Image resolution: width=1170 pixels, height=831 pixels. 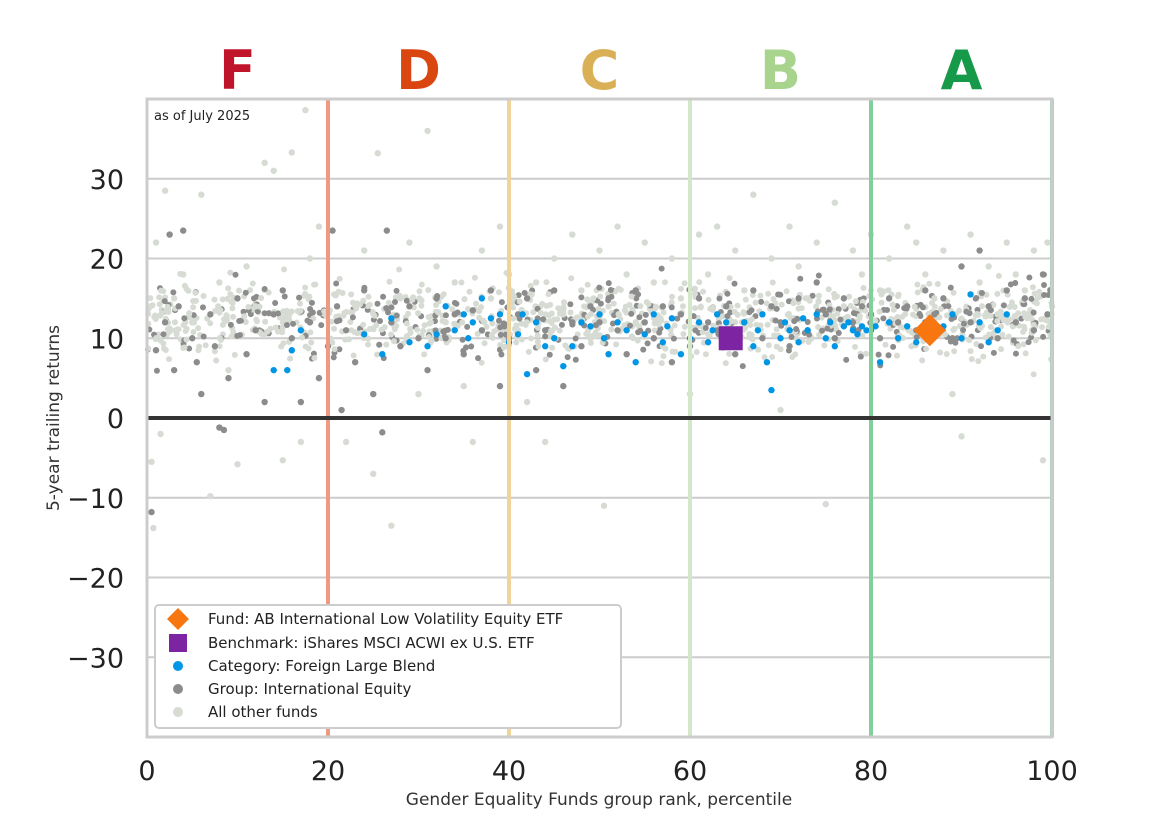 I want to click on grade-letter-a: A, so click(x=962, y=70).